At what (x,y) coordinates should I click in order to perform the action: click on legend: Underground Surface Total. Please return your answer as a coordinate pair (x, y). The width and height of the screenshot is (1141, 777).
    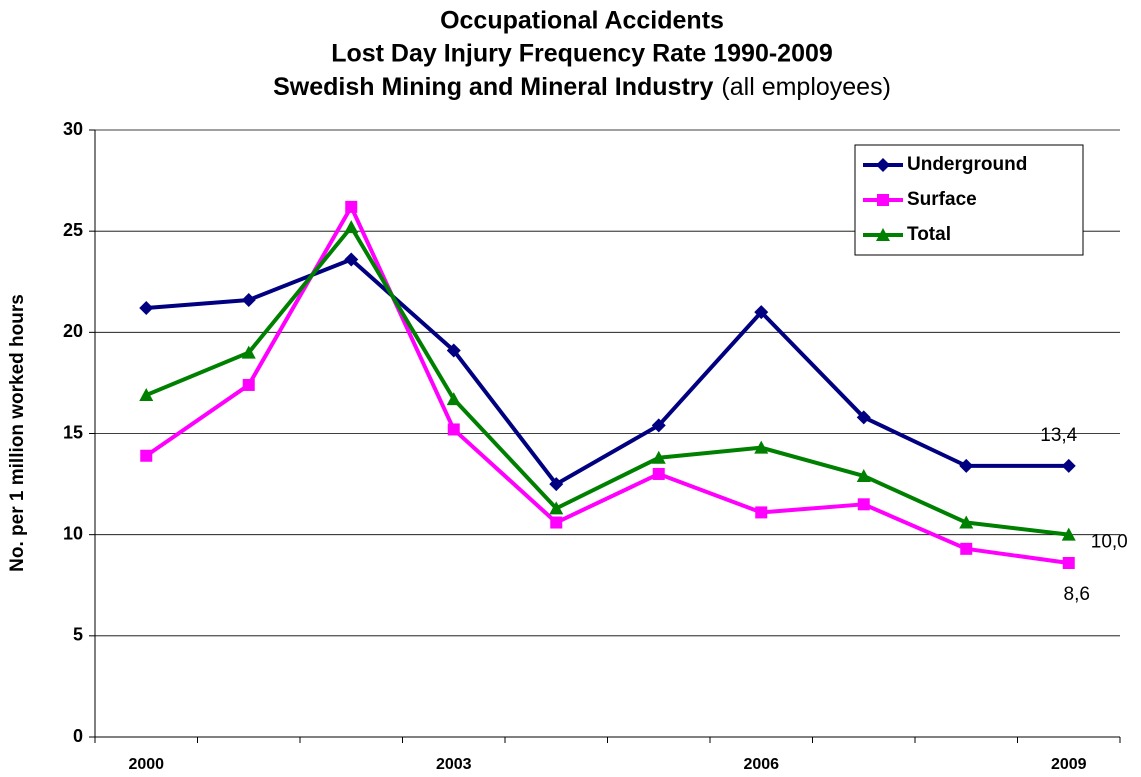
    Looking at the image, I should click on (969, 200).